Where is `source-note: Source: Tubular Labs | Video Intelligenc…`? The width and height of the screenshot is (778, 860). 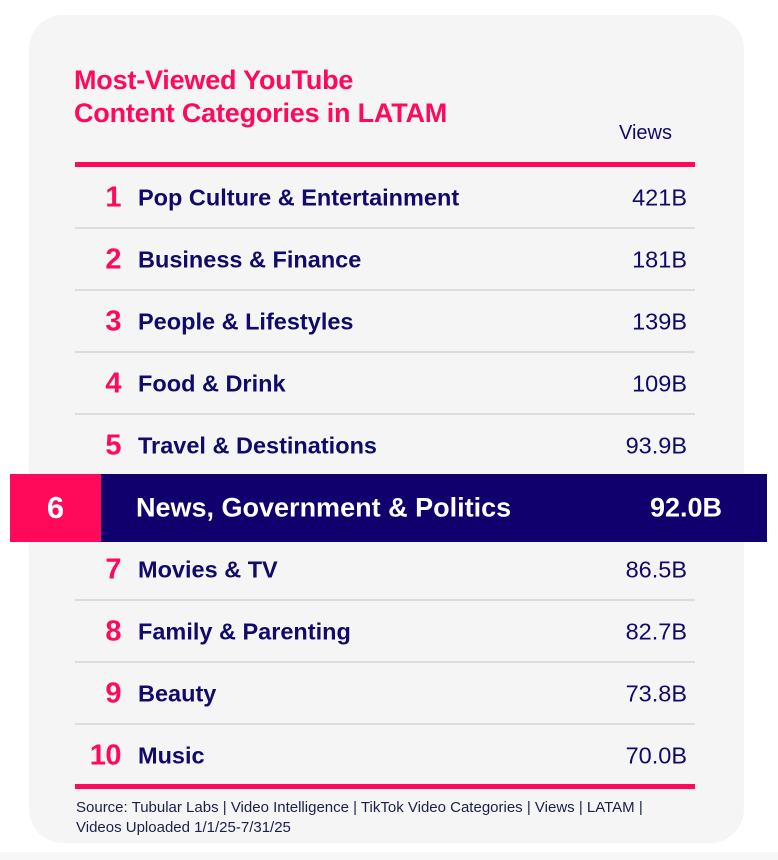 source-note: Source: Tubular Labs | Video Intelligenc… is located at coordinates (359, 817).